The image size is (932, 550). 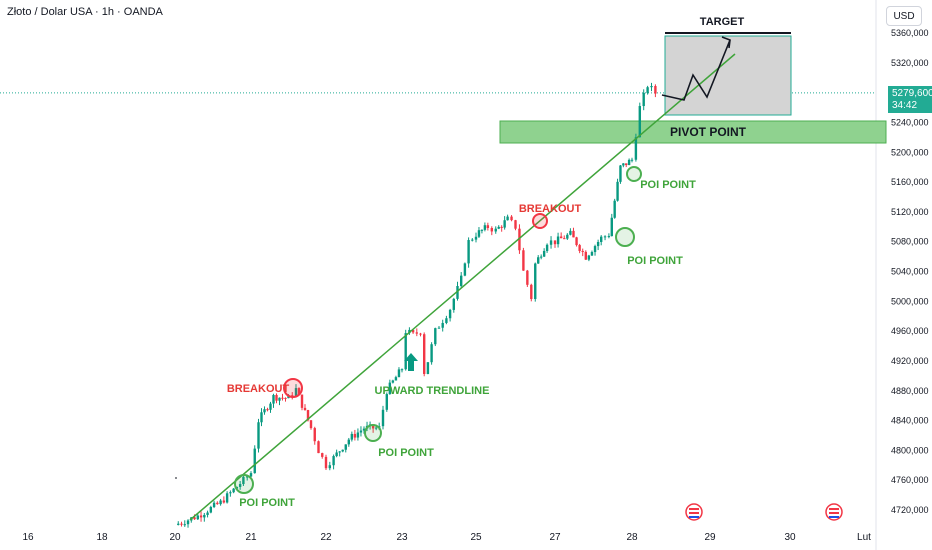 What do you see at coordinates (446, 537) in the screenshot?
I see `time-axis: 16 18 20 21 22 23 25 27 28 29 30 Lut` at bounding box center [446, 537].